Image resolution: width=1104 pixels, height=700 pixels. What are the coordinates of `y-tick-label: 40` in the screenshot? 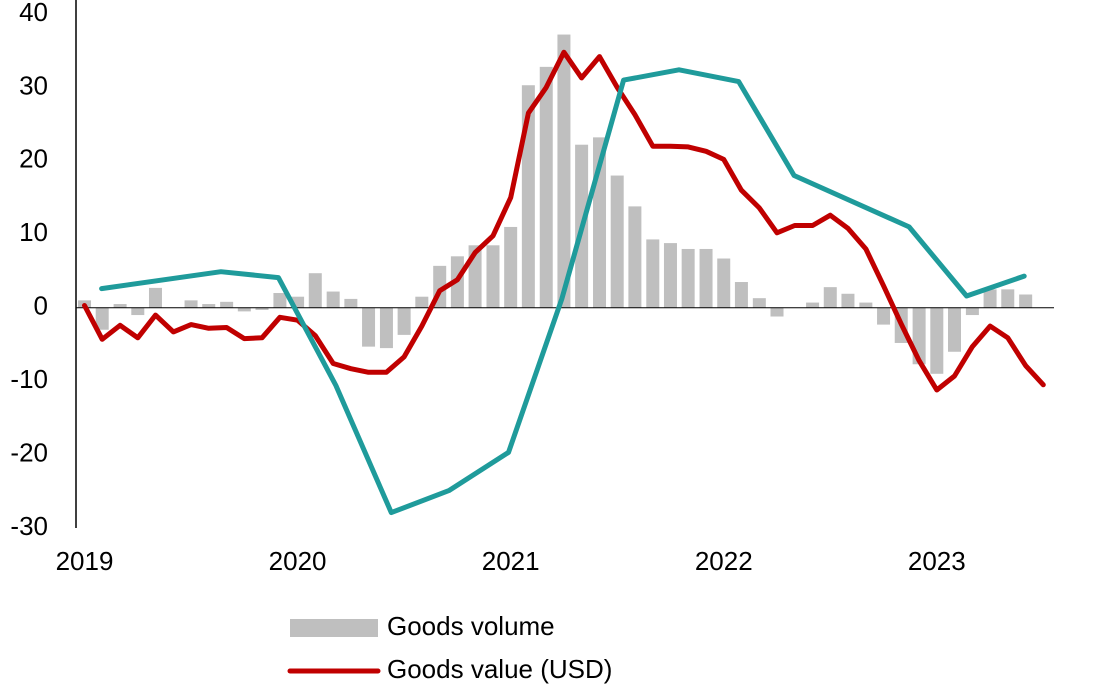 It's located at (33, 13).